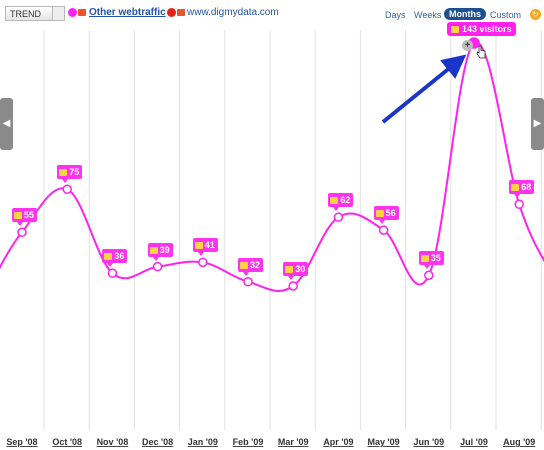  I want to click on plus-icon: +, so click(467, 45).